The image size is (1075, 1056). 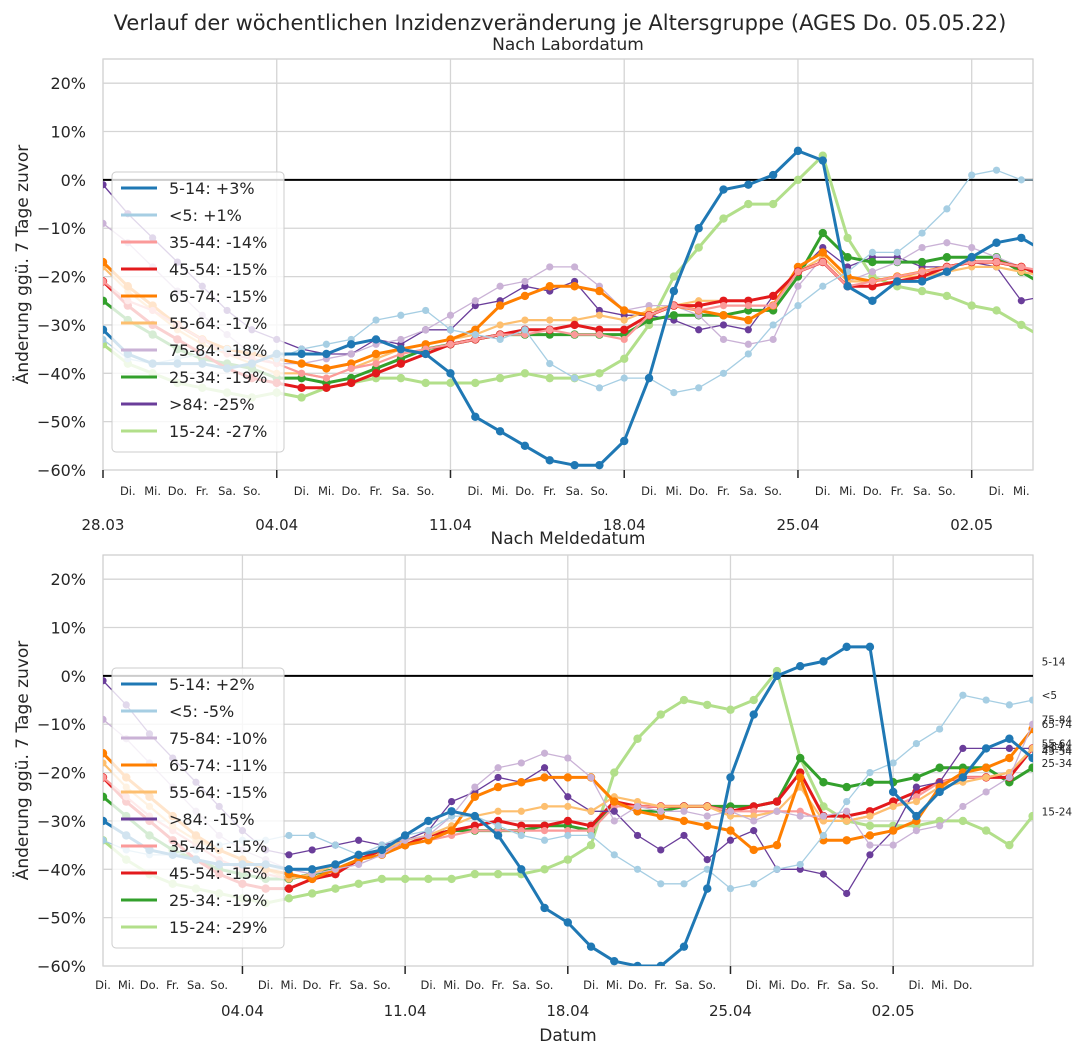 What do you see at coordinates (218, 900) in the screenshot?
I see `legend-entry-25-34: 25-34: -19%` at bounding box center [218, 900].